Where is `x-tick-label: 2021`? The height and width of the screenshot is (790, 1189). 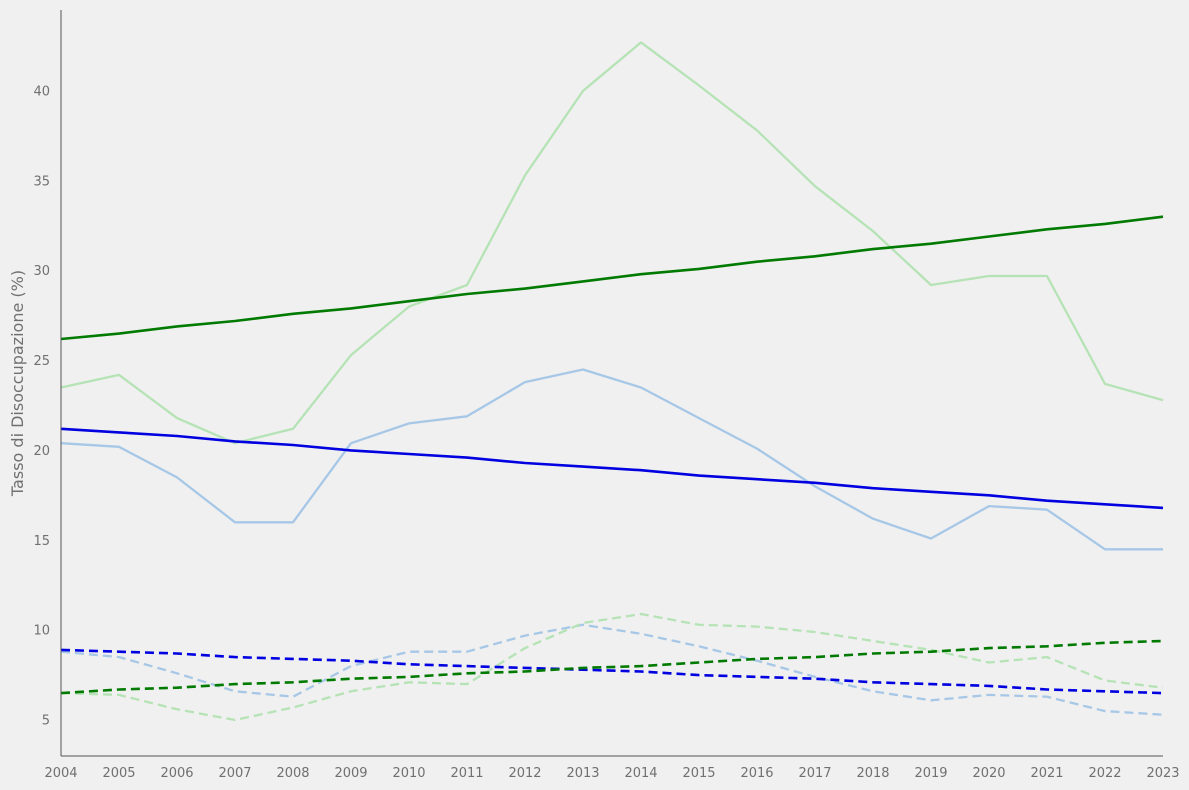
x-tick-label: 2021 is located at coordinates (1046, 773).